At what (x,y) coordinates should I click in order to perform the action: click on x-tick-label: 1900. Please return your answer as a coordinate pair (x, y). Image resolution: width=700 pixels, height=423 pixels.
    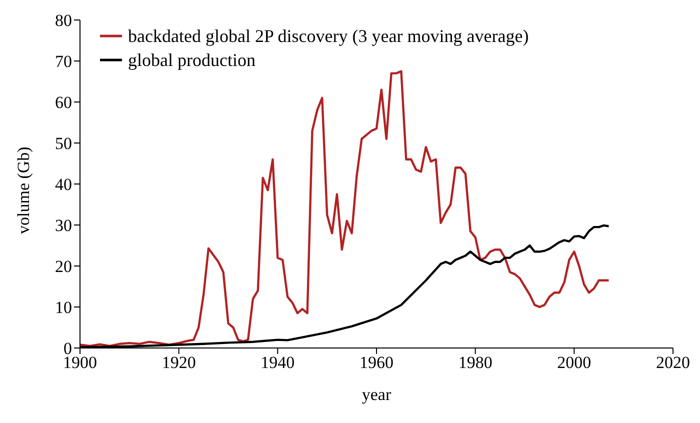
    Looking at the image, I should click on (80, 362).